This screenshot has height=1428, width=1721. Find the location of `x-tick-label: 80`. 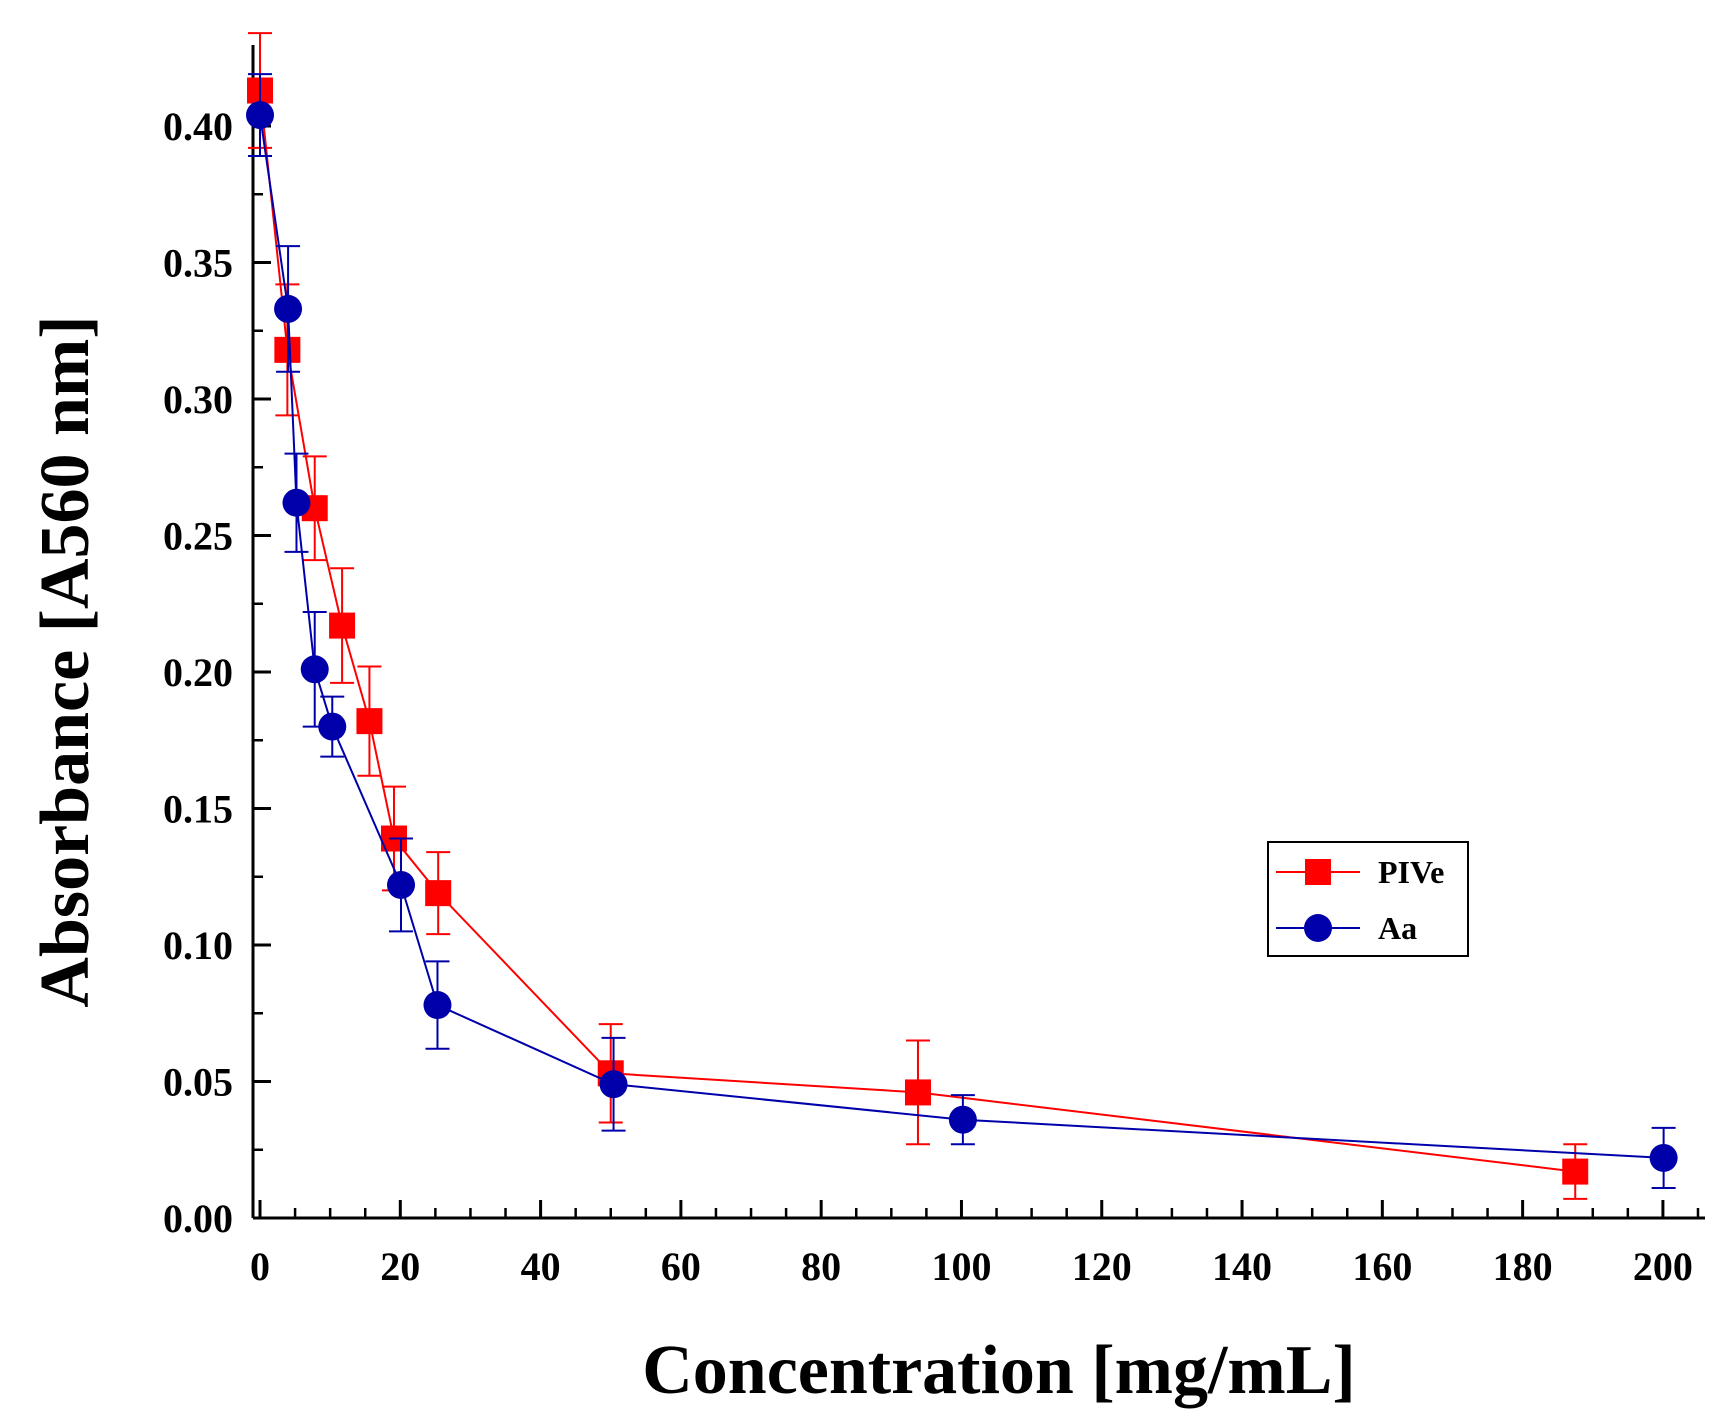

x-tick-label: 80 is located at coordinates (821, 1266).